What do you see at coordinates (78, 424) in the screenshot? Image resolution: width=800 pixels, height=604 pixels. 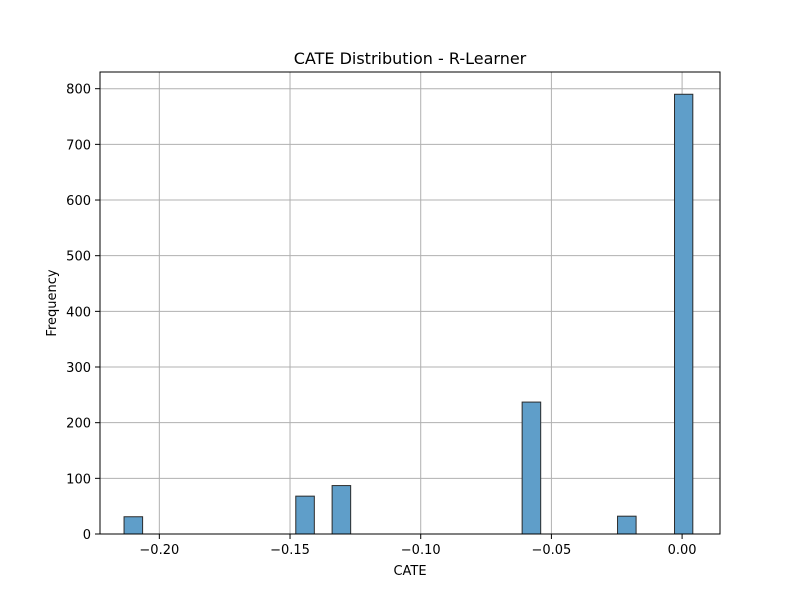 I see `y-tick-label: 200` at bounding box center [78, 424].